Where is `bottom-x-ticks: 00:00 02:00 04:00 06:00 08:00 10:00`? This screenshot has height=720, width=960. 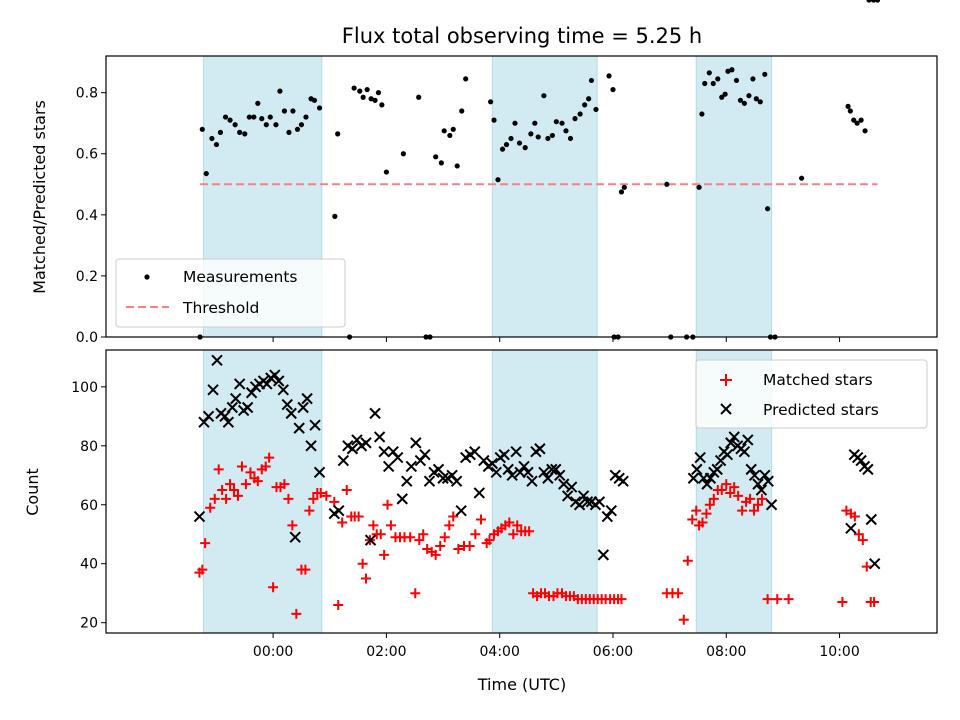
bottom-x-ticks: 00:00 02:00 04:00 06:00 08:00 10:00 is located at coordinates (556, 646).